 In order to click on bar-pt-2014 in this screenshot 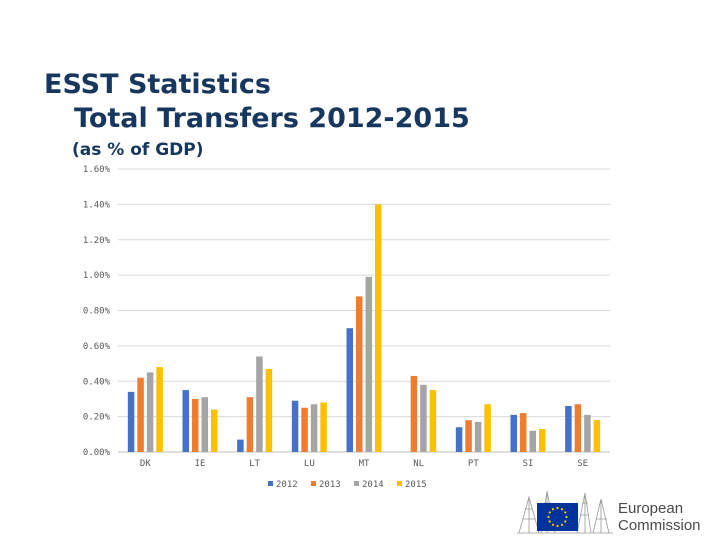, I will do `click(478, 436)`.